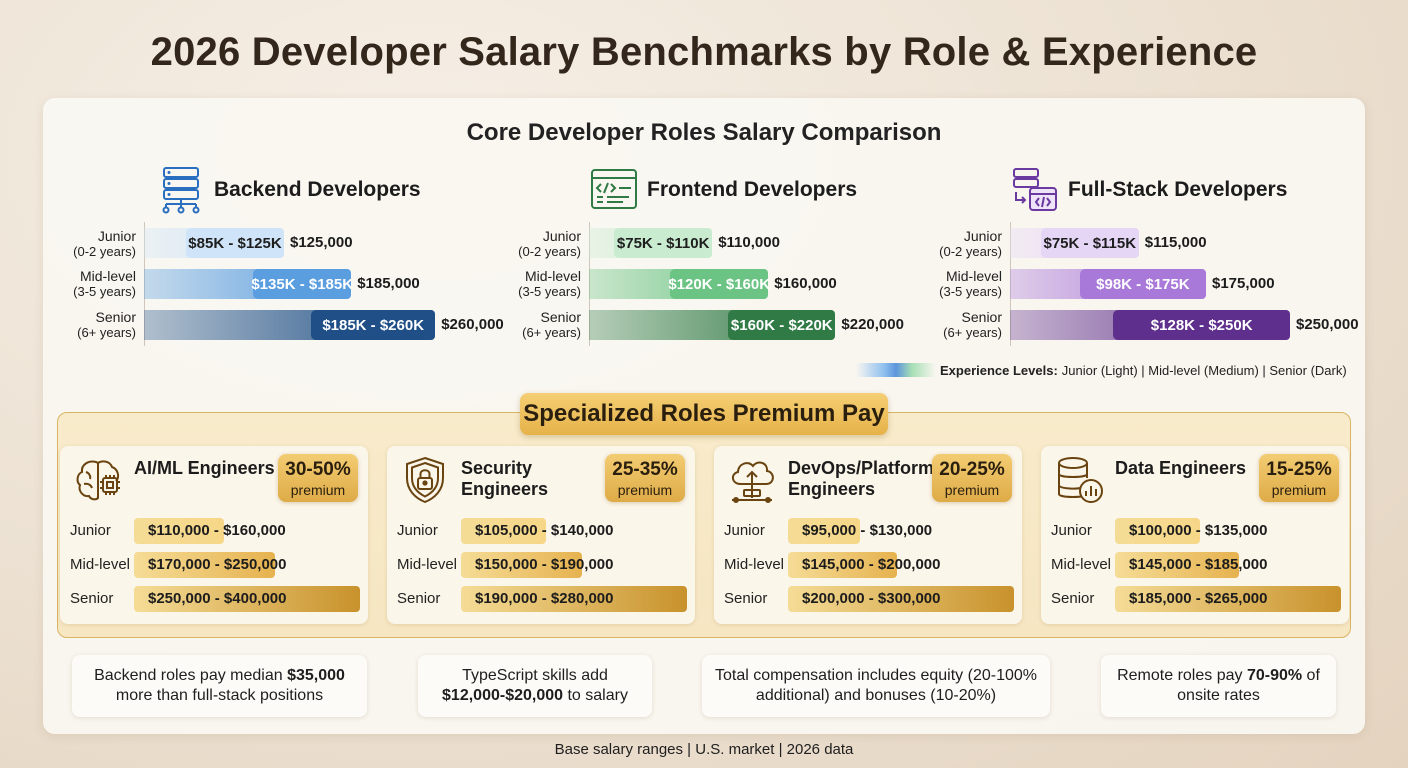 This screenshot has height=768, width=1408. What do you see at coordinates (782, 325) in the screenshot?
I see `range-label: $160K - $220K` at bounding box center [782, 325].